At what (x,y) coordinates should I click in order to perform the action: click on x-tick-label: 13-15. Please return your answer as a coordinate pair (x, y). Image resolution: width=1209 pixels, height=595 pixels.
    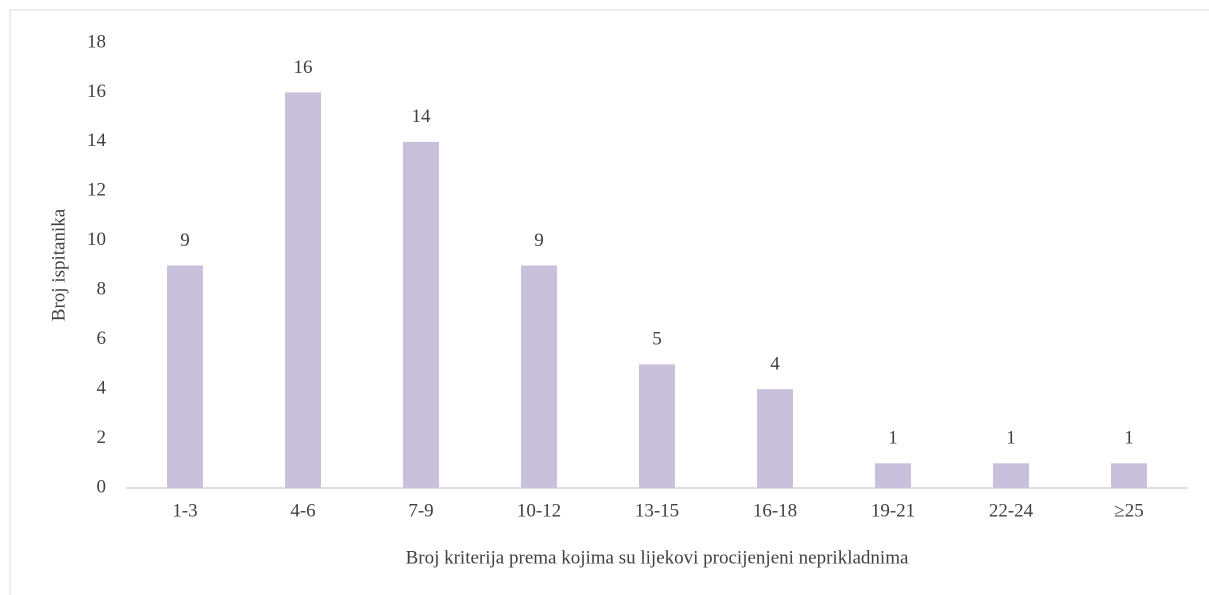
    Looking at the image, I should click on (657, 510).